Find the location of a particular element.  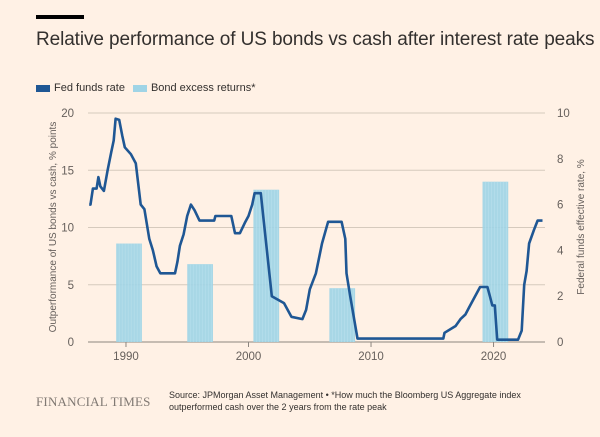

y-left-tick-10: 10 is located at coordinates (67, 229).